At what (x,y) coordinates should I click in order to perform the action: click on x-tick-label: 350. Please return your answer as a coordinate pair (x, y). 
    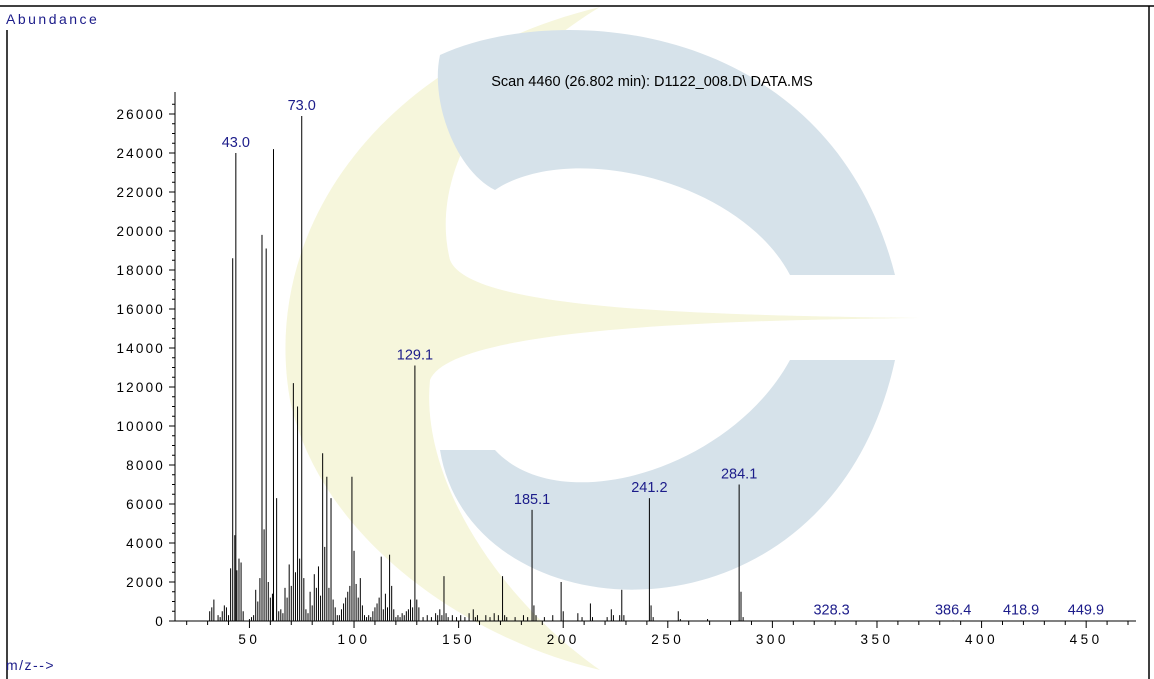
    Looking at the image, I should click on (876, 639).